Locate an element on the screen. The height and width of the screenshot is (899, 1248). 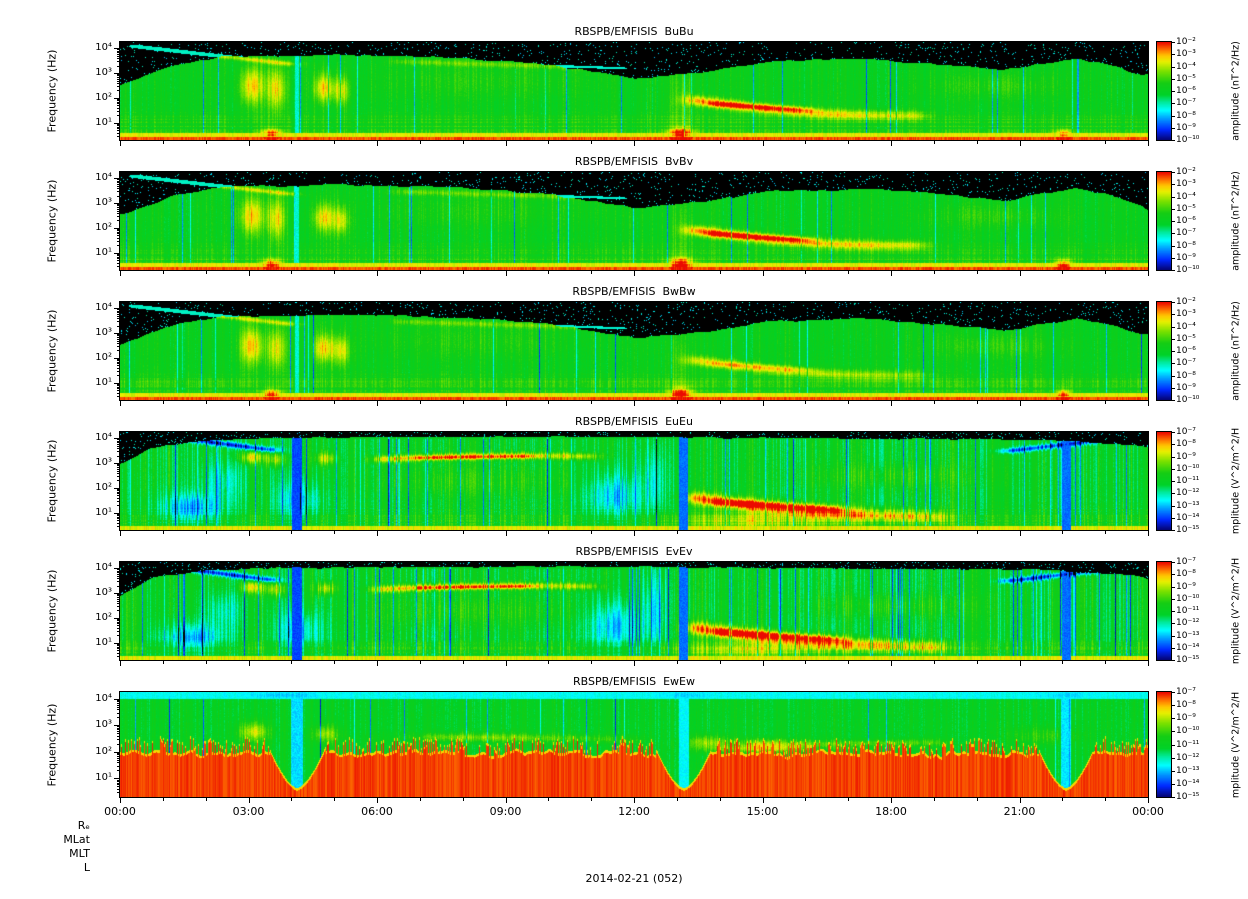
colorbar-EwEw is located at coordinates (1164, 744).